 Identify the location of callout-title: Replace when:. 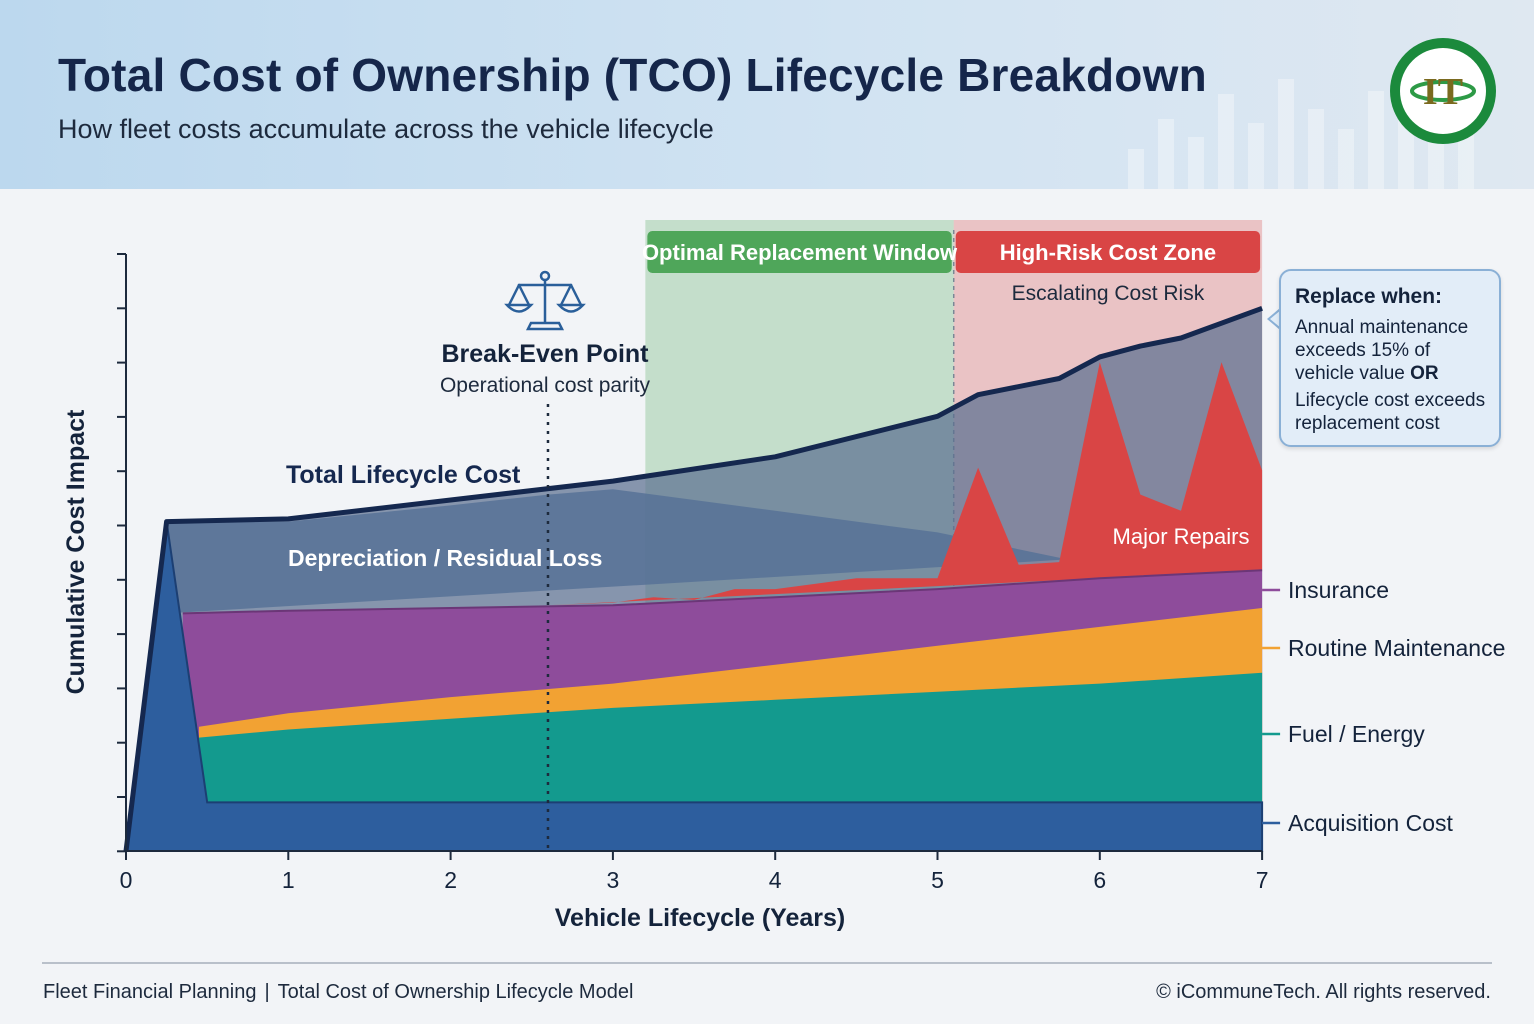
(1369, 296).